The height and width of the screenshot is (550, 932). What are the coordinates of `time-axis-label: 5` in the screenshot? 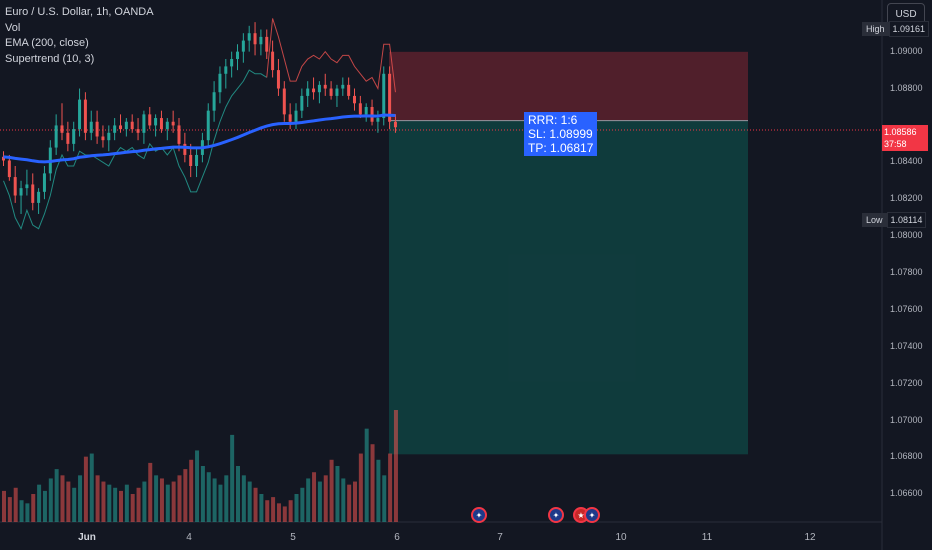 It's located at (293, 537).